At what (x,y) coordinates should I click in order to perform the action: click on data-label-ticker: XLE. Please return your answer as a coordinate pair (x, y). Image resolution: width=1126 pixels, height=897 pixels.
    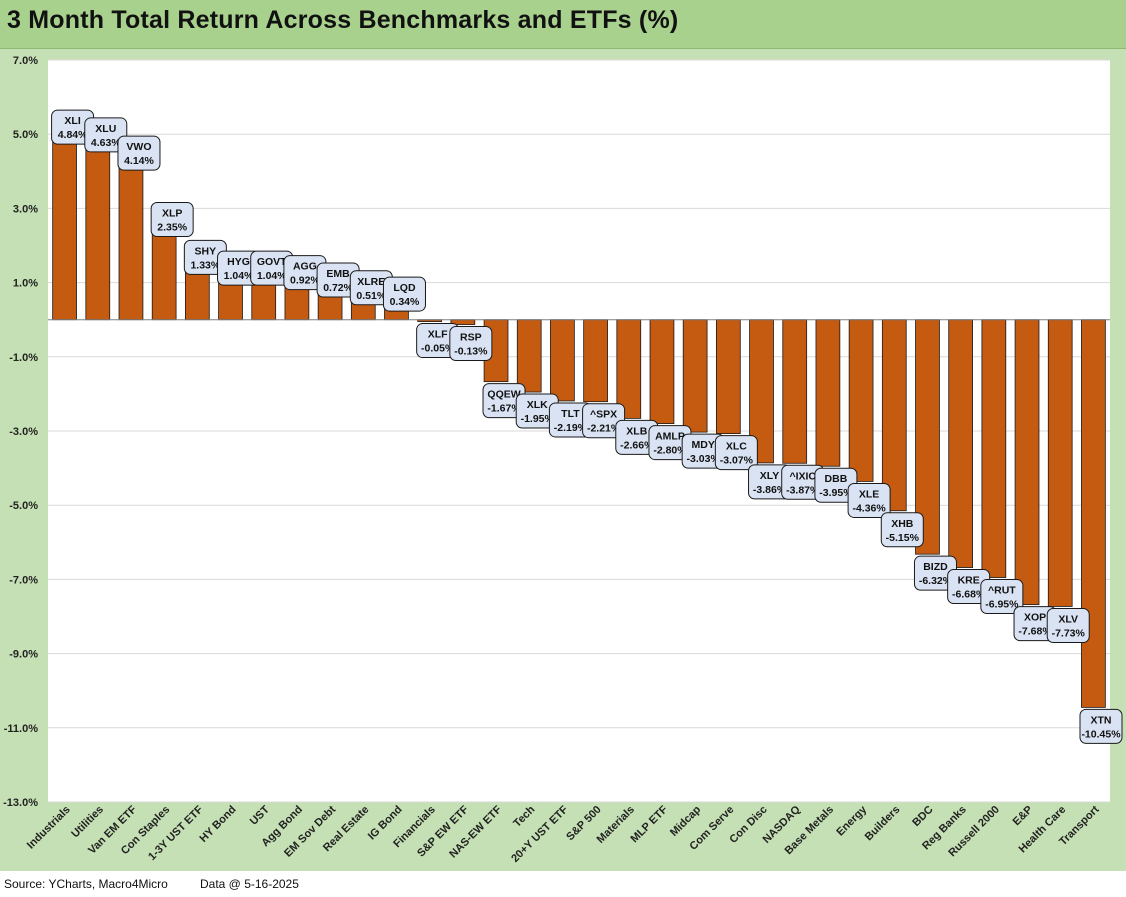
    Looking at the image, I should click on (869, 494).